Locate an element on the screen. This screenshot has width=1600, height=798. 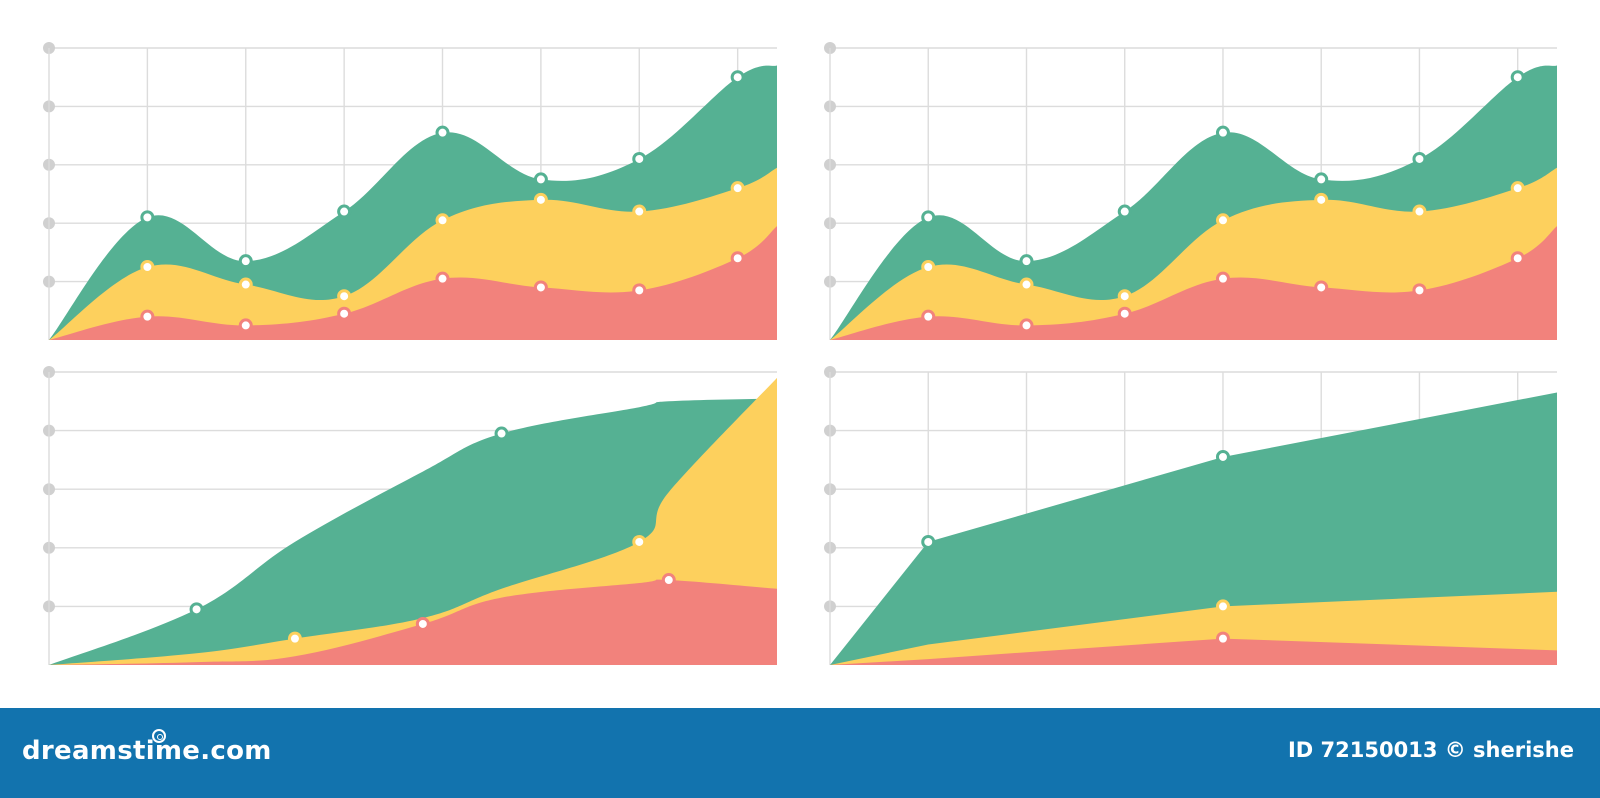
spiral-logo-icon is located at coordinates (159, 736).